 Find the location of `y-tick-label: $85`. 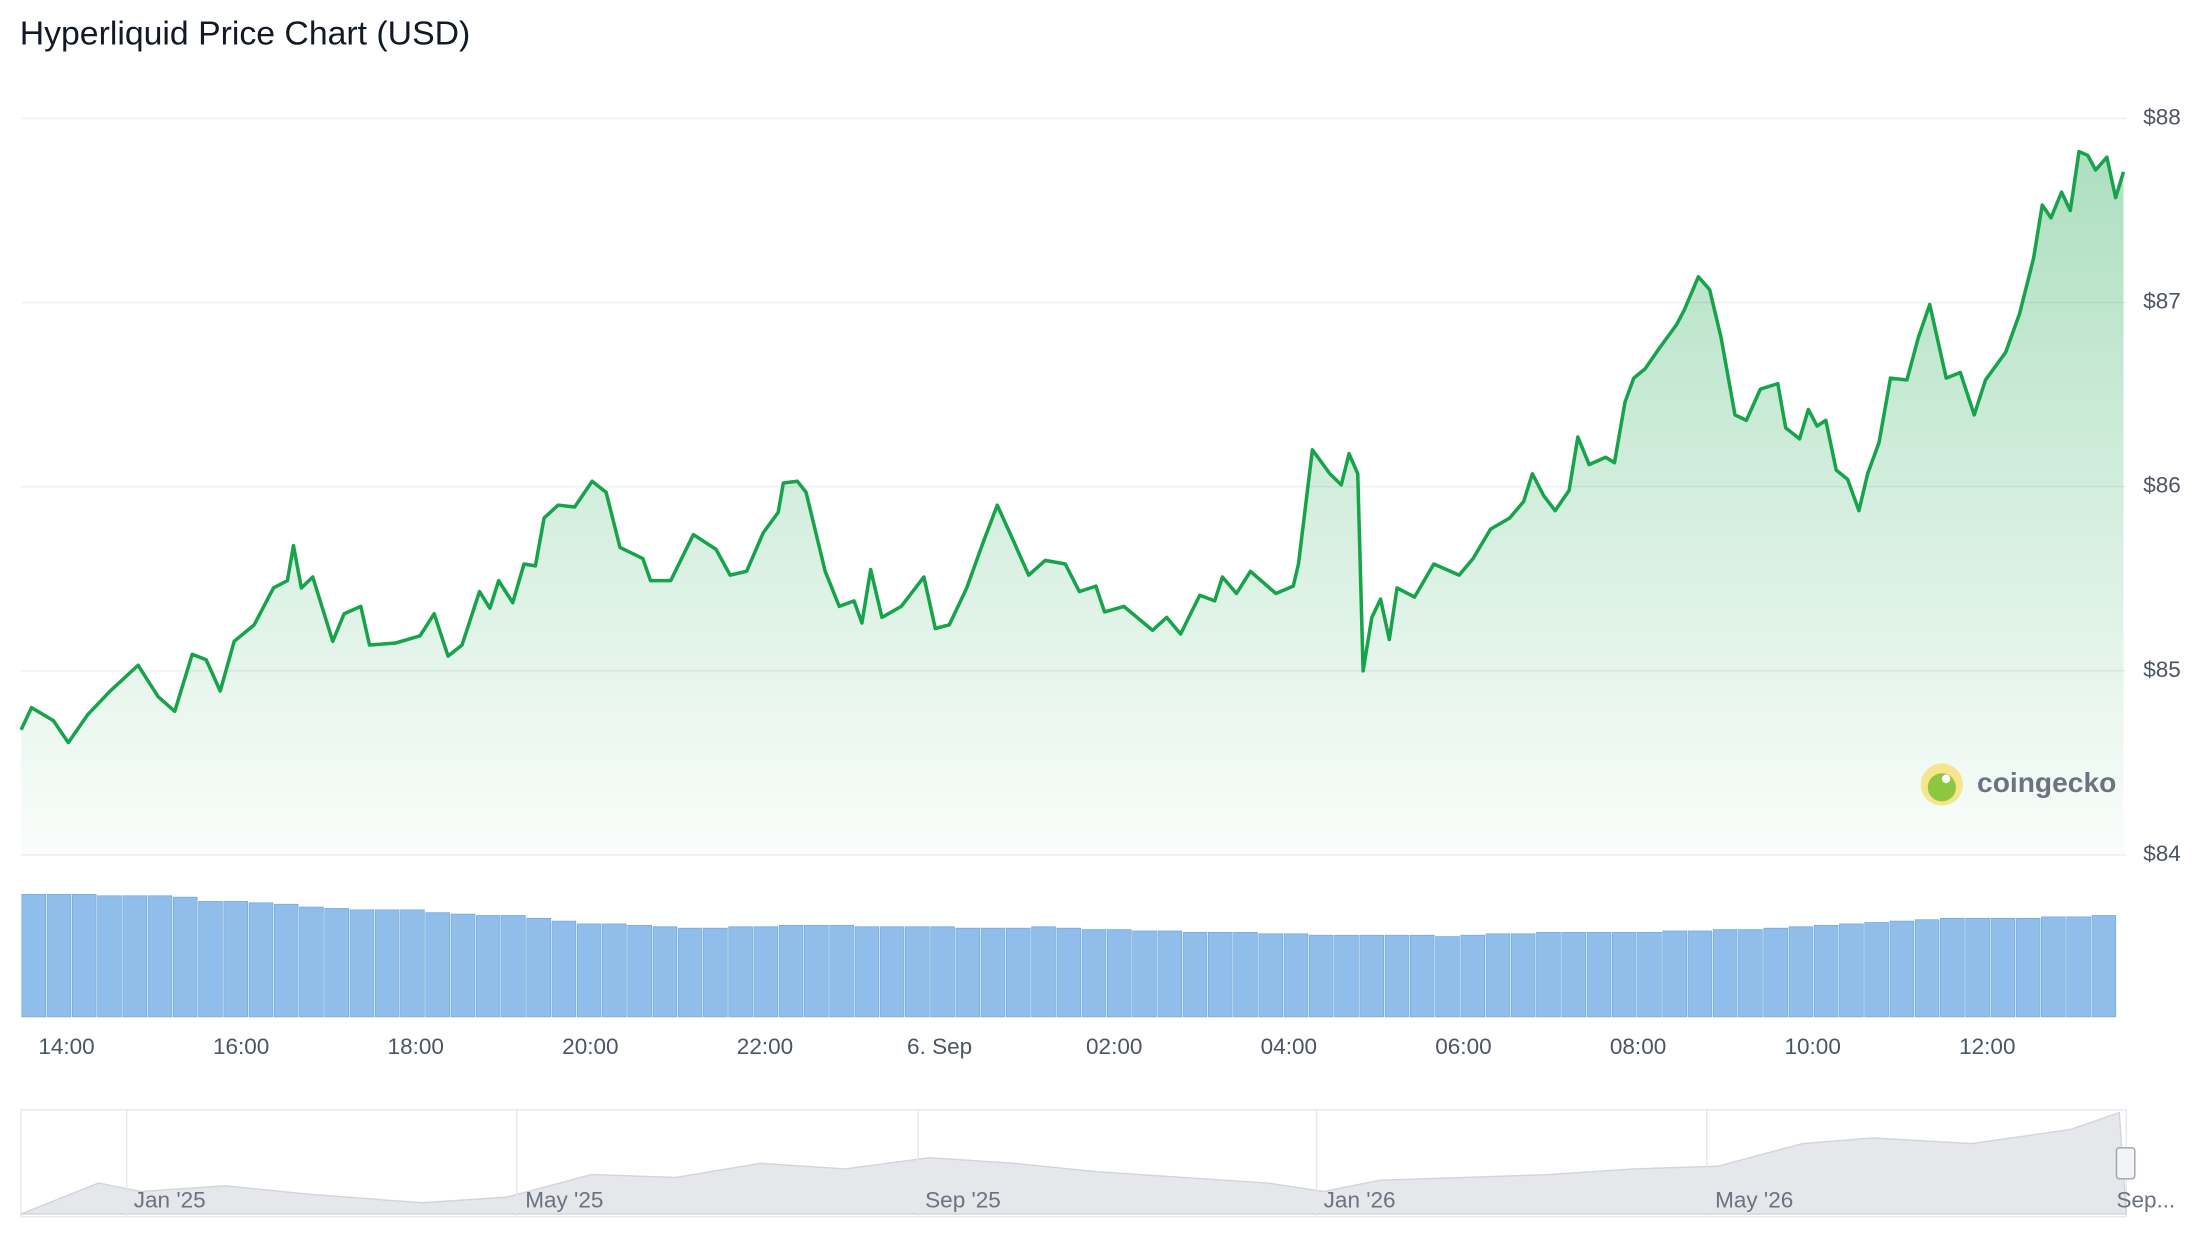

y-tick-label: $85 is located at coordinates (2162, 669).